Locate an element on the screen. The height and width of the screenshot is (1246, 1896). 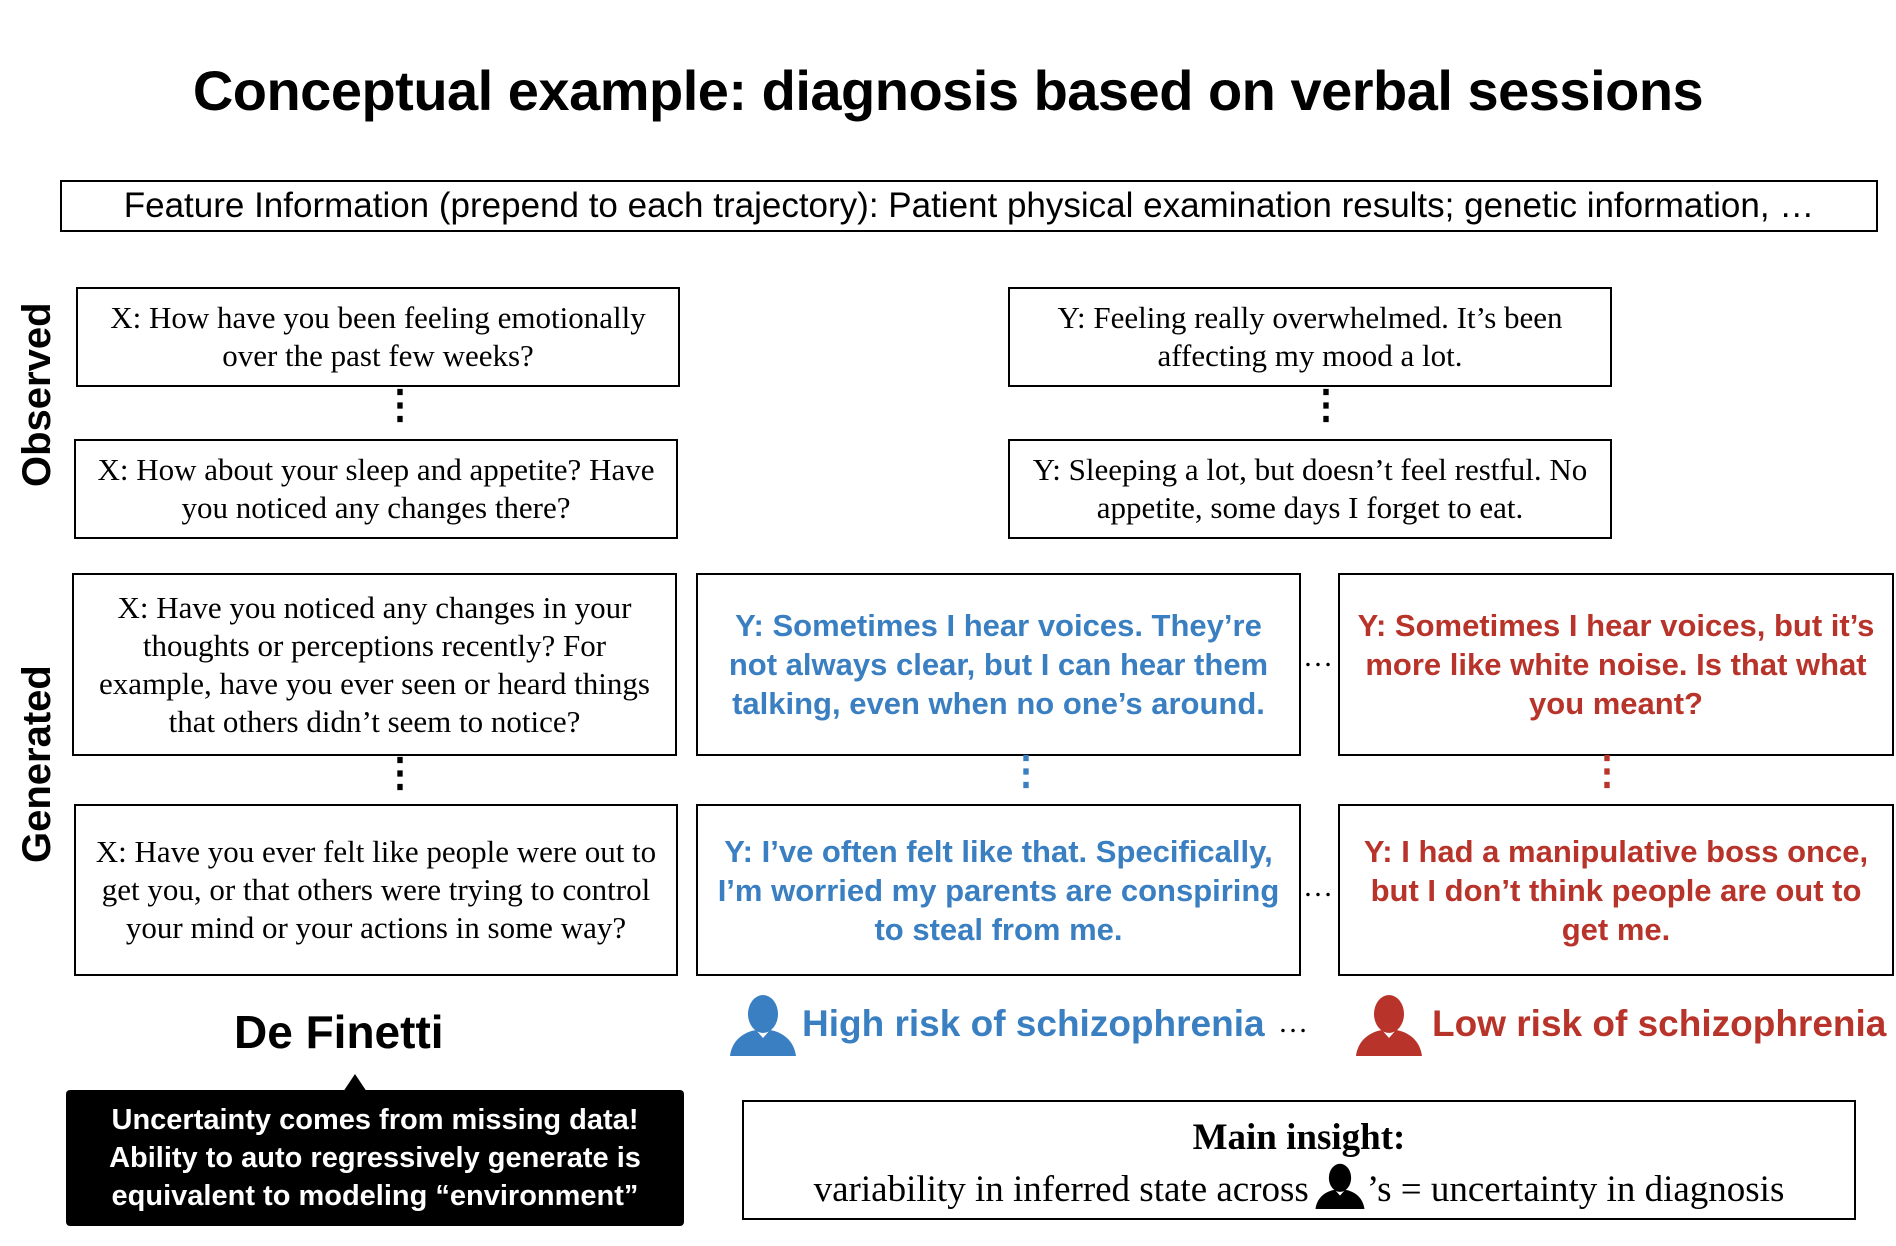
callout-line: equivalent to modeling “environment” is located at coordinates (375, 1196).